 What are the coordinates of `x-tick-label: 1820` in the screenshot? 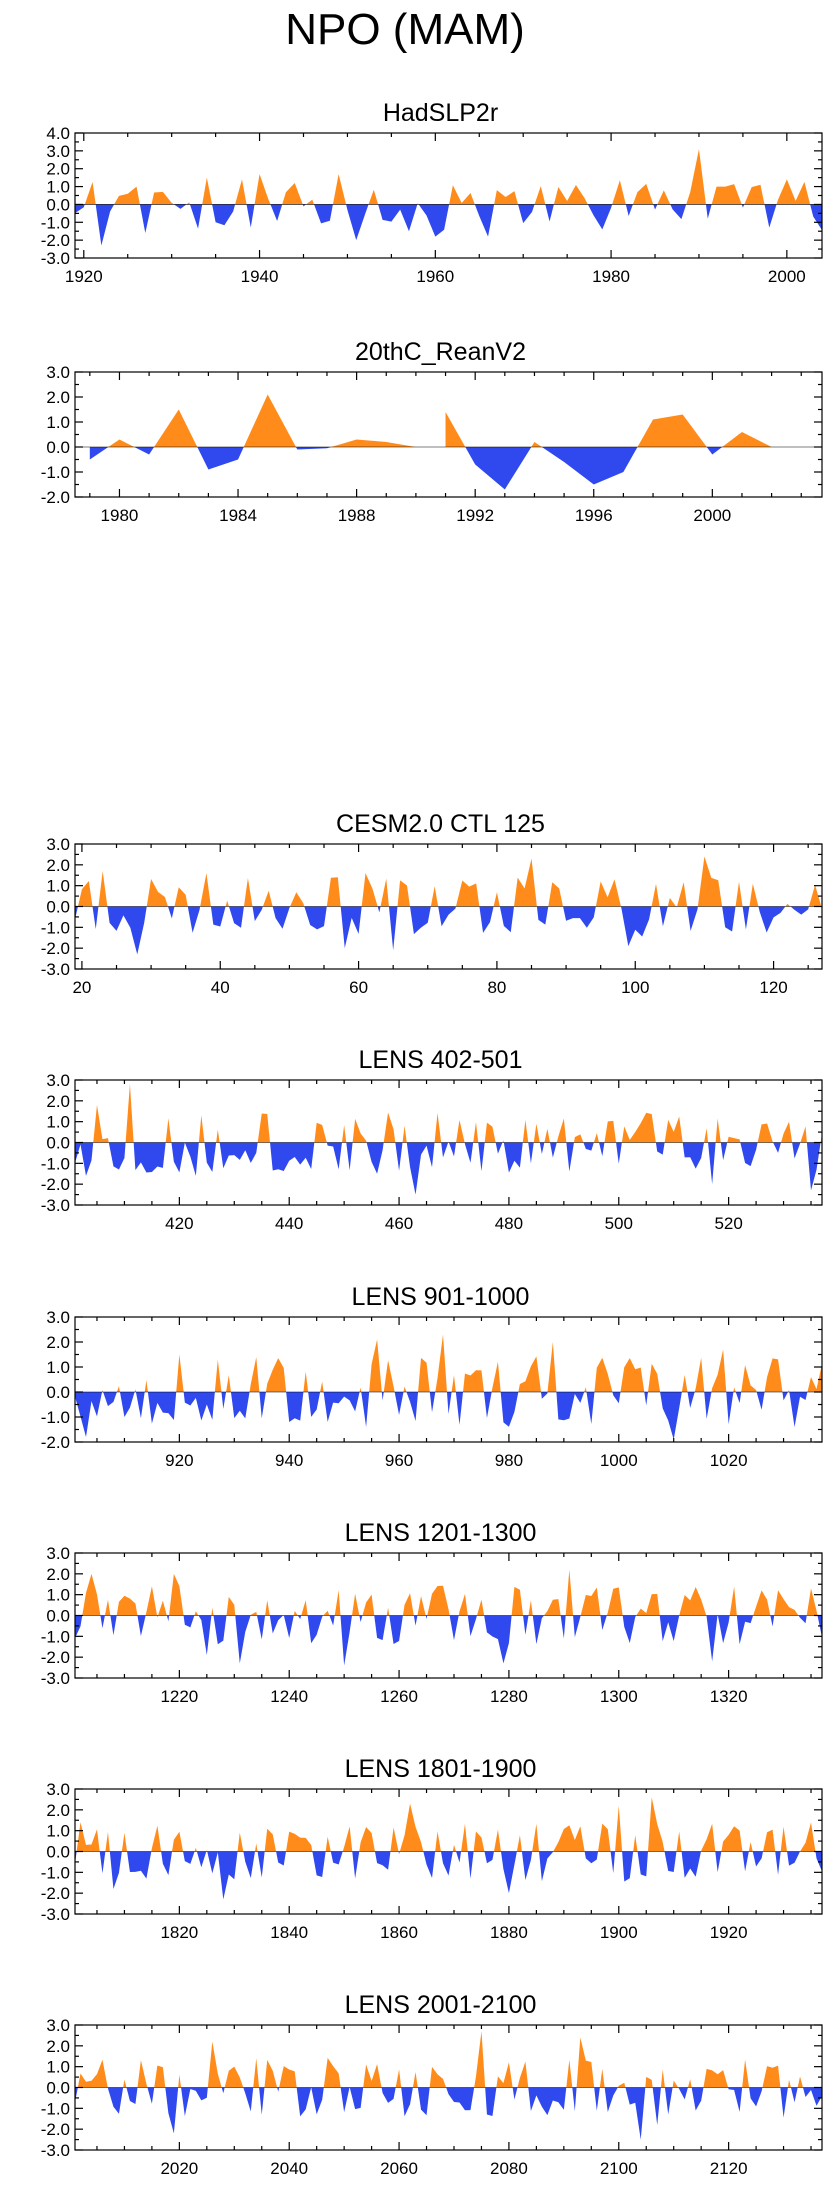 It's located at (179, 1932).